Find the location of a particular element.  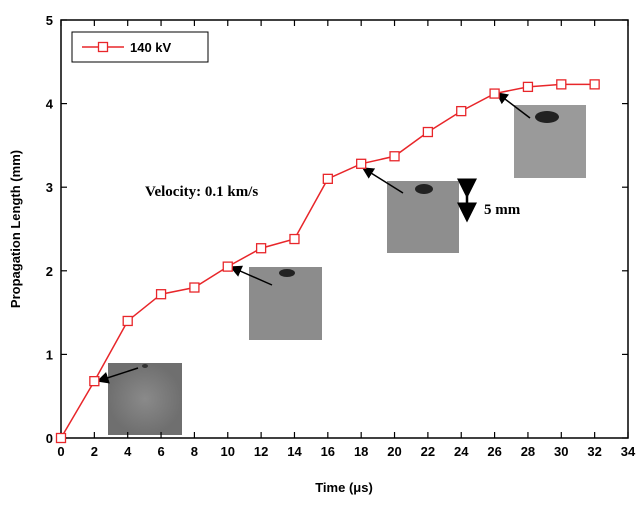

x-tick-label: 22 is located at coordinates (428, 451).